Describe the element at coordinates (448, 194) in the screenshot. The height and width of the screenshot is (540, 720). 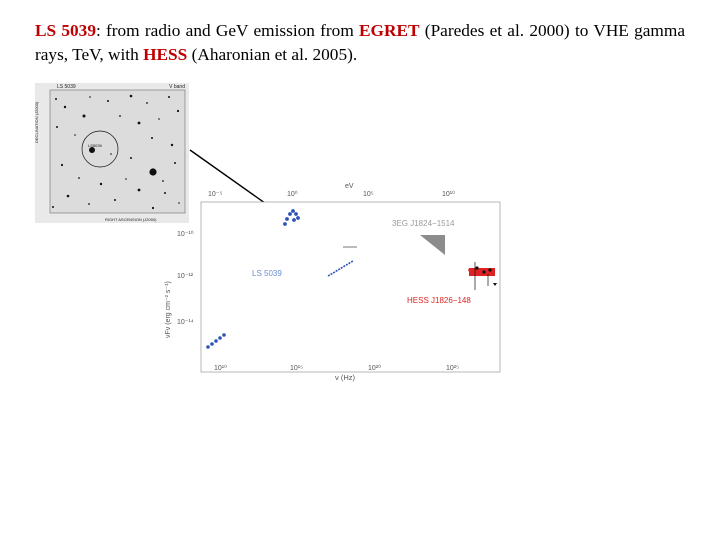
I see `top-tick-4: 10¹⁰` at that location.